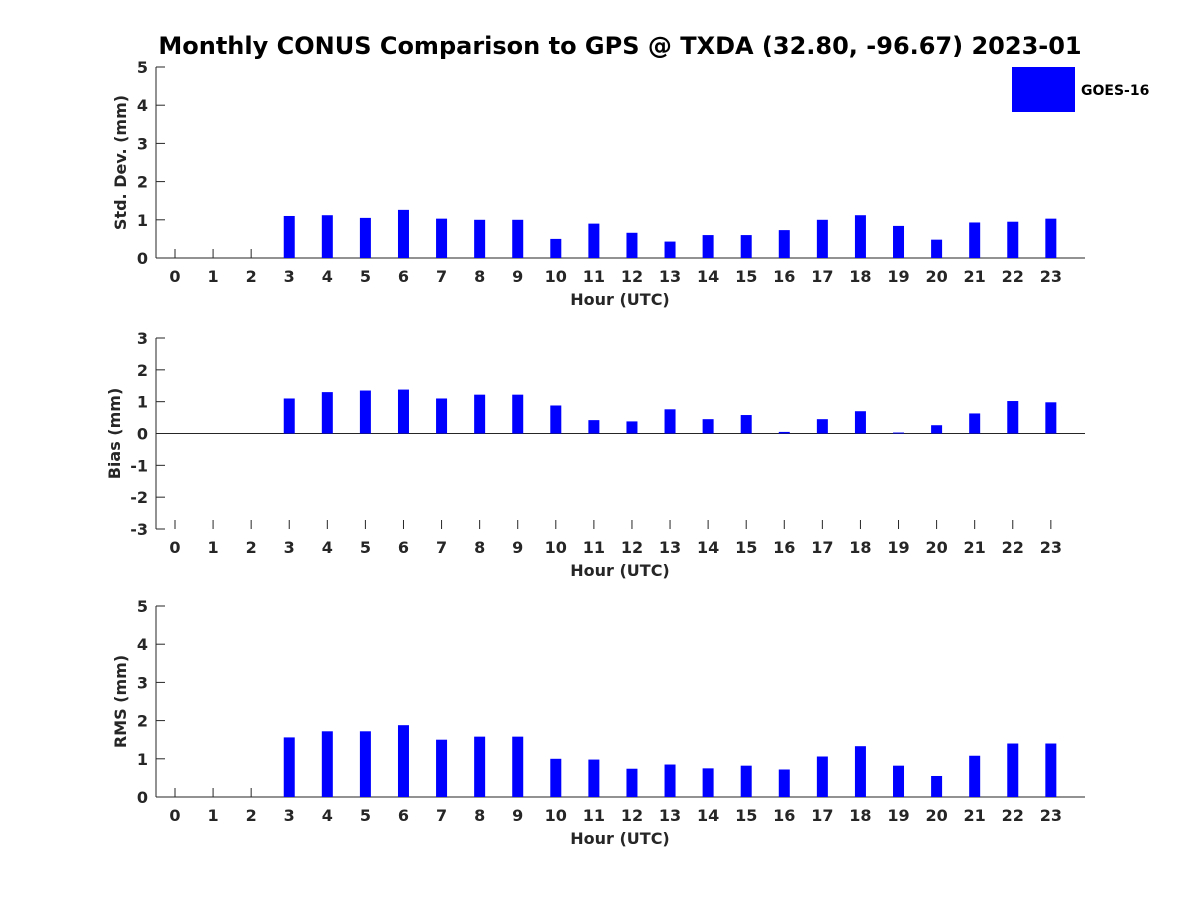 This screenshot has height=900, width=1200. Describe the element at coordinates (139, 465) in the screenshot. I see `y-tick-label: -1` at that location.